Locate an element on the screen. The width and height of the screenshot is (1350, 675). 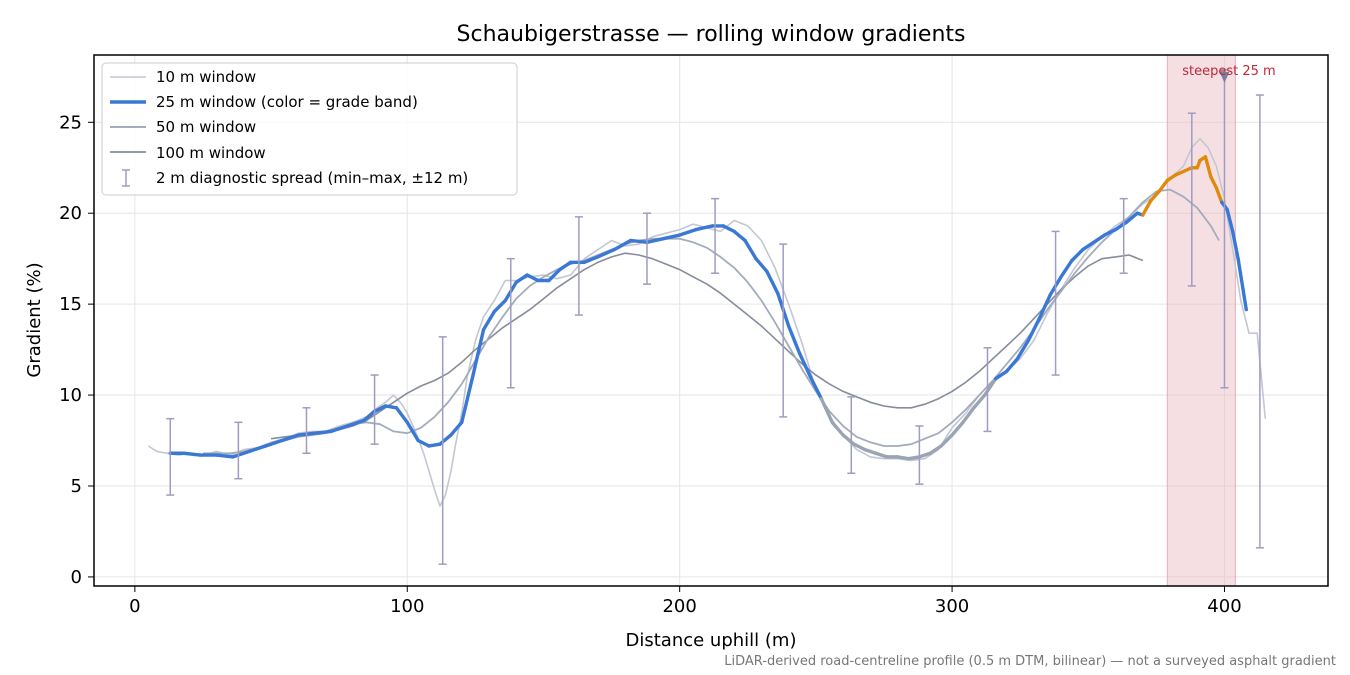
y-tick-label: 10 is located at coordinates (70, 395).